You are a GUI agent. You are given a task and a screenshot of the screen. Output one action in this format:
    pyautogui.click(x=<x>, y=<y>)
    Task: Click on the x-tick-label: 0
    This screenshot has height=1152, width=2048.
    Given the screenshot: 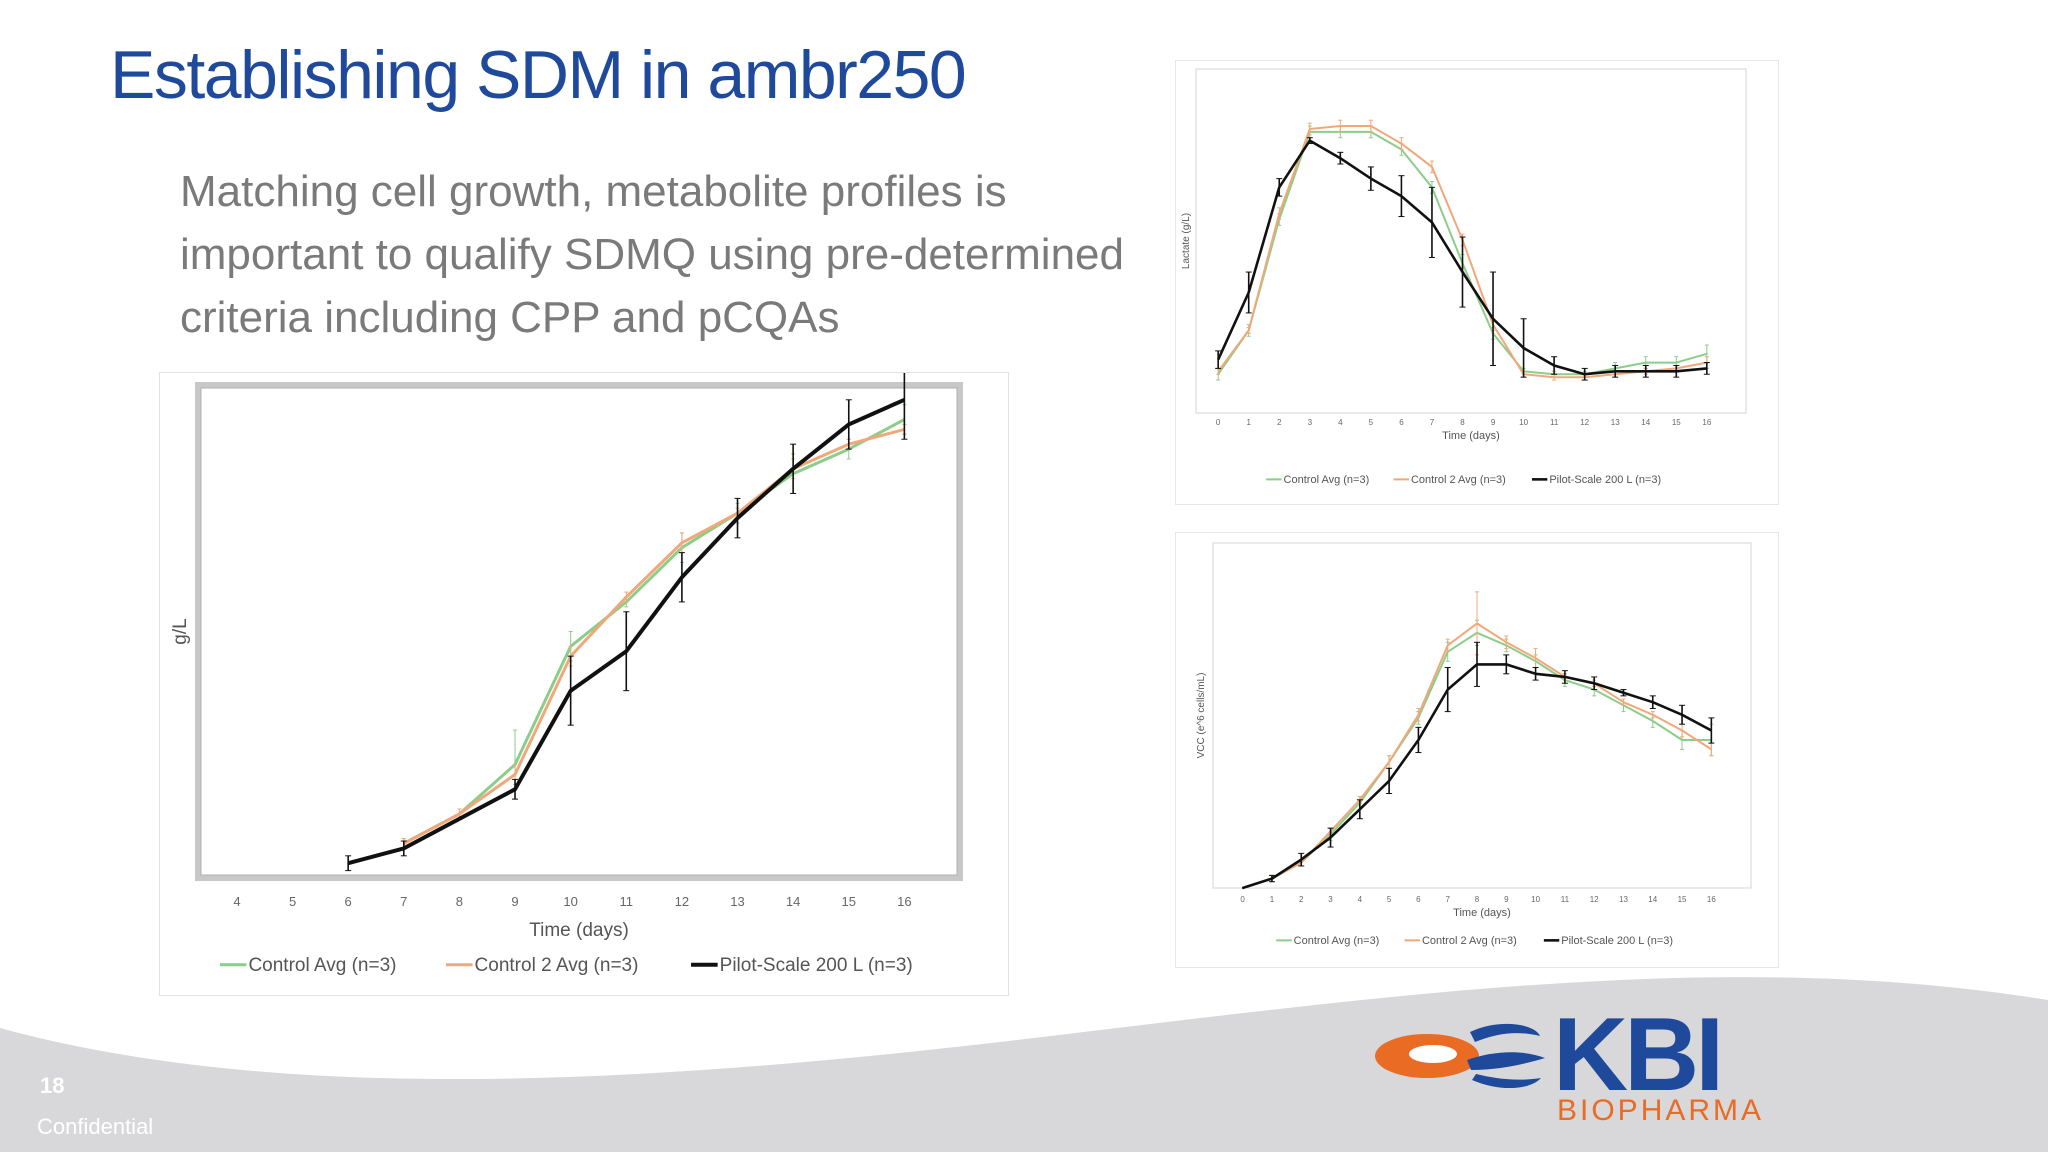 What is the action you would take?
    pyautogui.click(x=1218, y=422)
    